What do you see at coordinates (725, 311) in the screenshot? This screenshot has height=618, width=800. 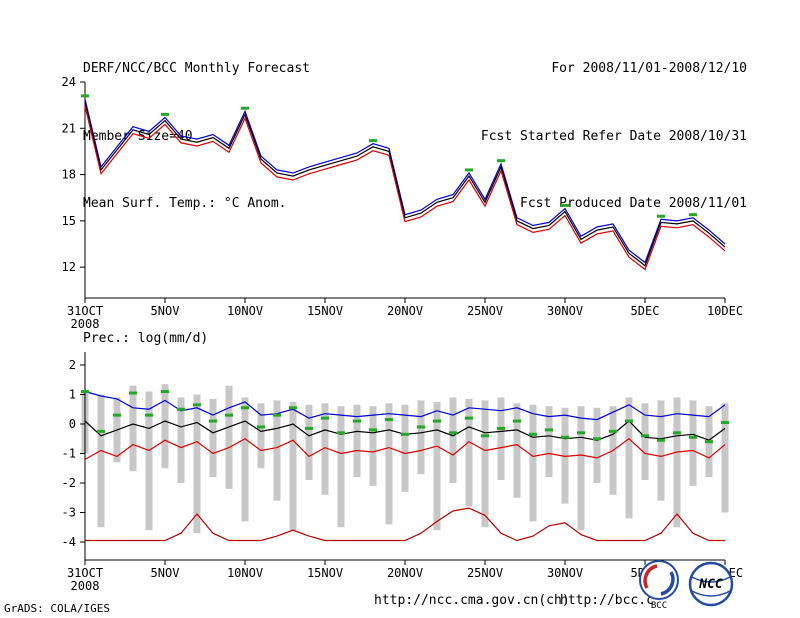 I see `x-tick-label: 10DEC` at bounding box center [725, 311].